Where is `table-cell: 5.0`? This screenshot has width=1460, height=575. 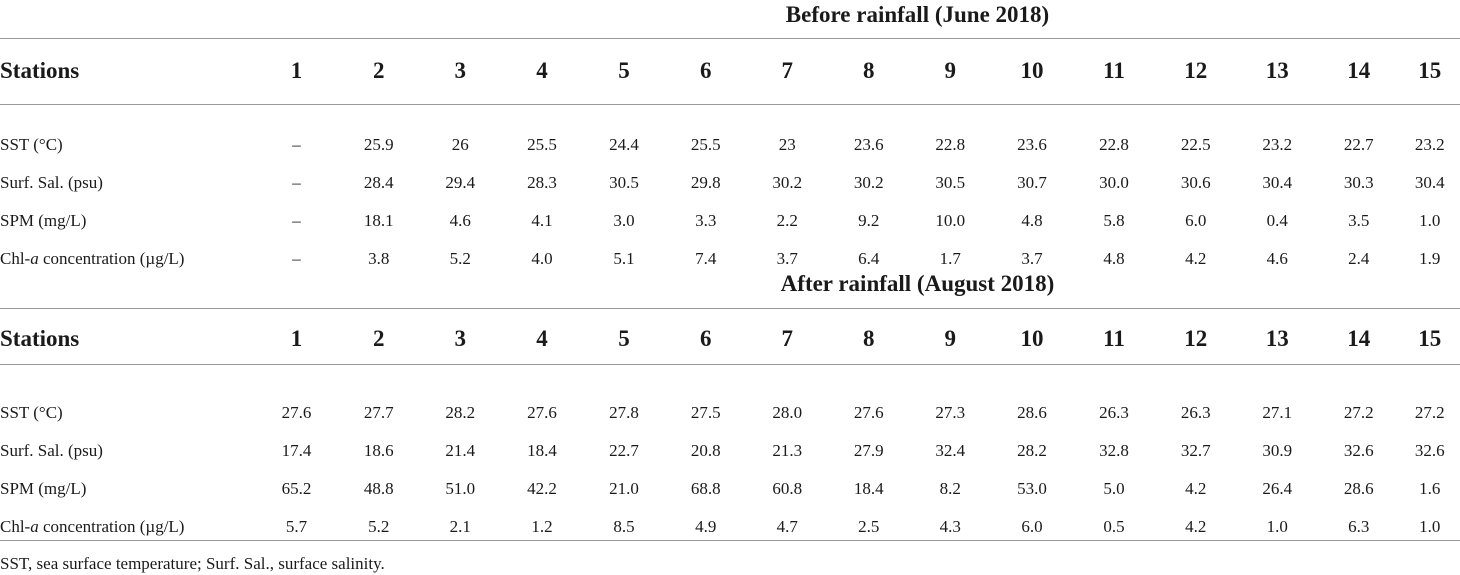
table-cell: 5.0 is located at coordinates (1114, 488).